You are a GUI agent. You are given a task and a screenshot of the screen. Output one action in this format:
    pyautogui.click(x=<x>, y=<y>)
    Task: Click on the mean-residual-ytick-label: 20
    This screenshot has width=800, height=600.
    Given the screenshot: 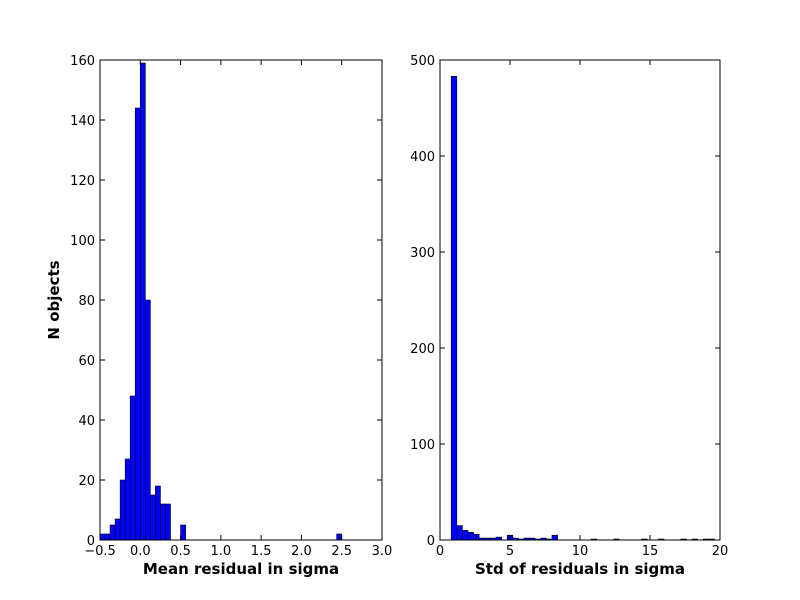 What is the action you would take?
    pyautogui.click(x=86, y=481)
    